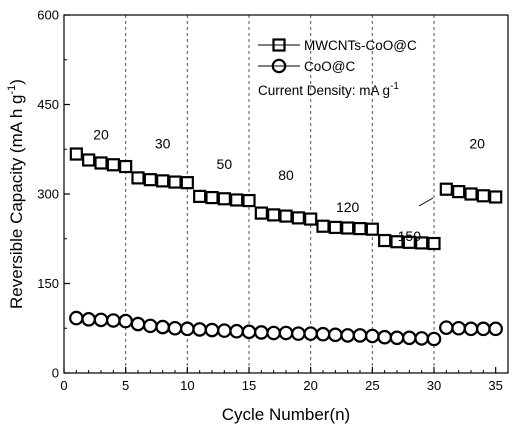 Image resolution: width=514 pixels, height=430 pixels. What do you see at coordinates (63, 385) in the screenshot?
I see `x-tick-label: 0` at bounding box center [63, 385].